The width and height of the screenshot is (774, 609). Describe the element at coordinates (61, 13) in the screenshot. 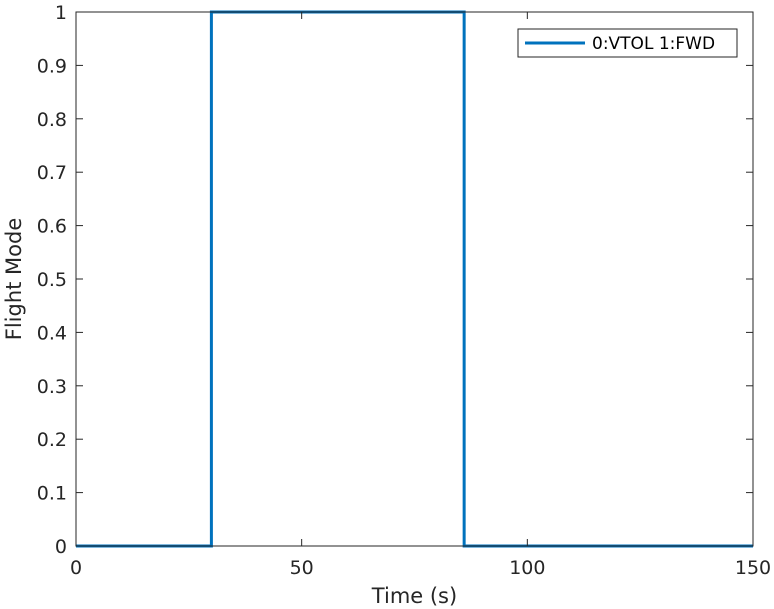

I see `y-tick-label: 1` at that location.